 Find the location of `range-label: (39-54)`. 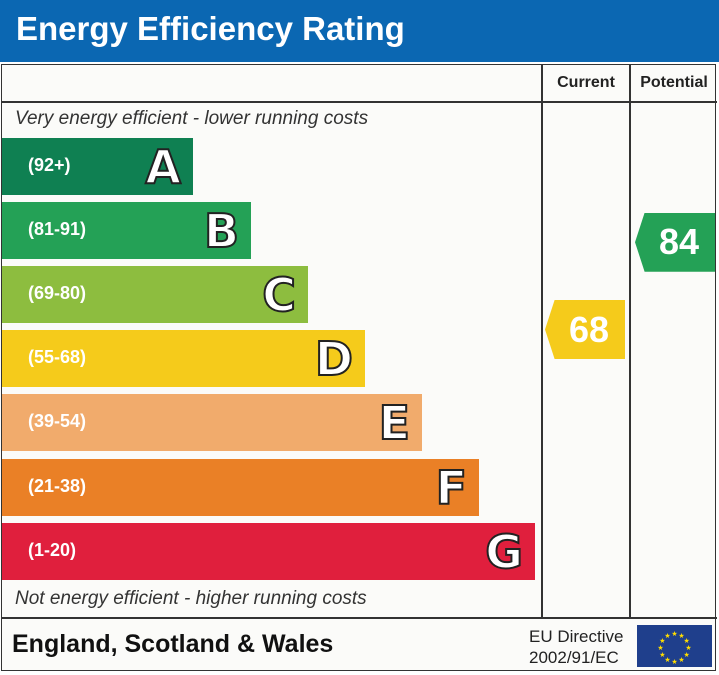

range-label: (39-54) is located at coordinates (57, 421).